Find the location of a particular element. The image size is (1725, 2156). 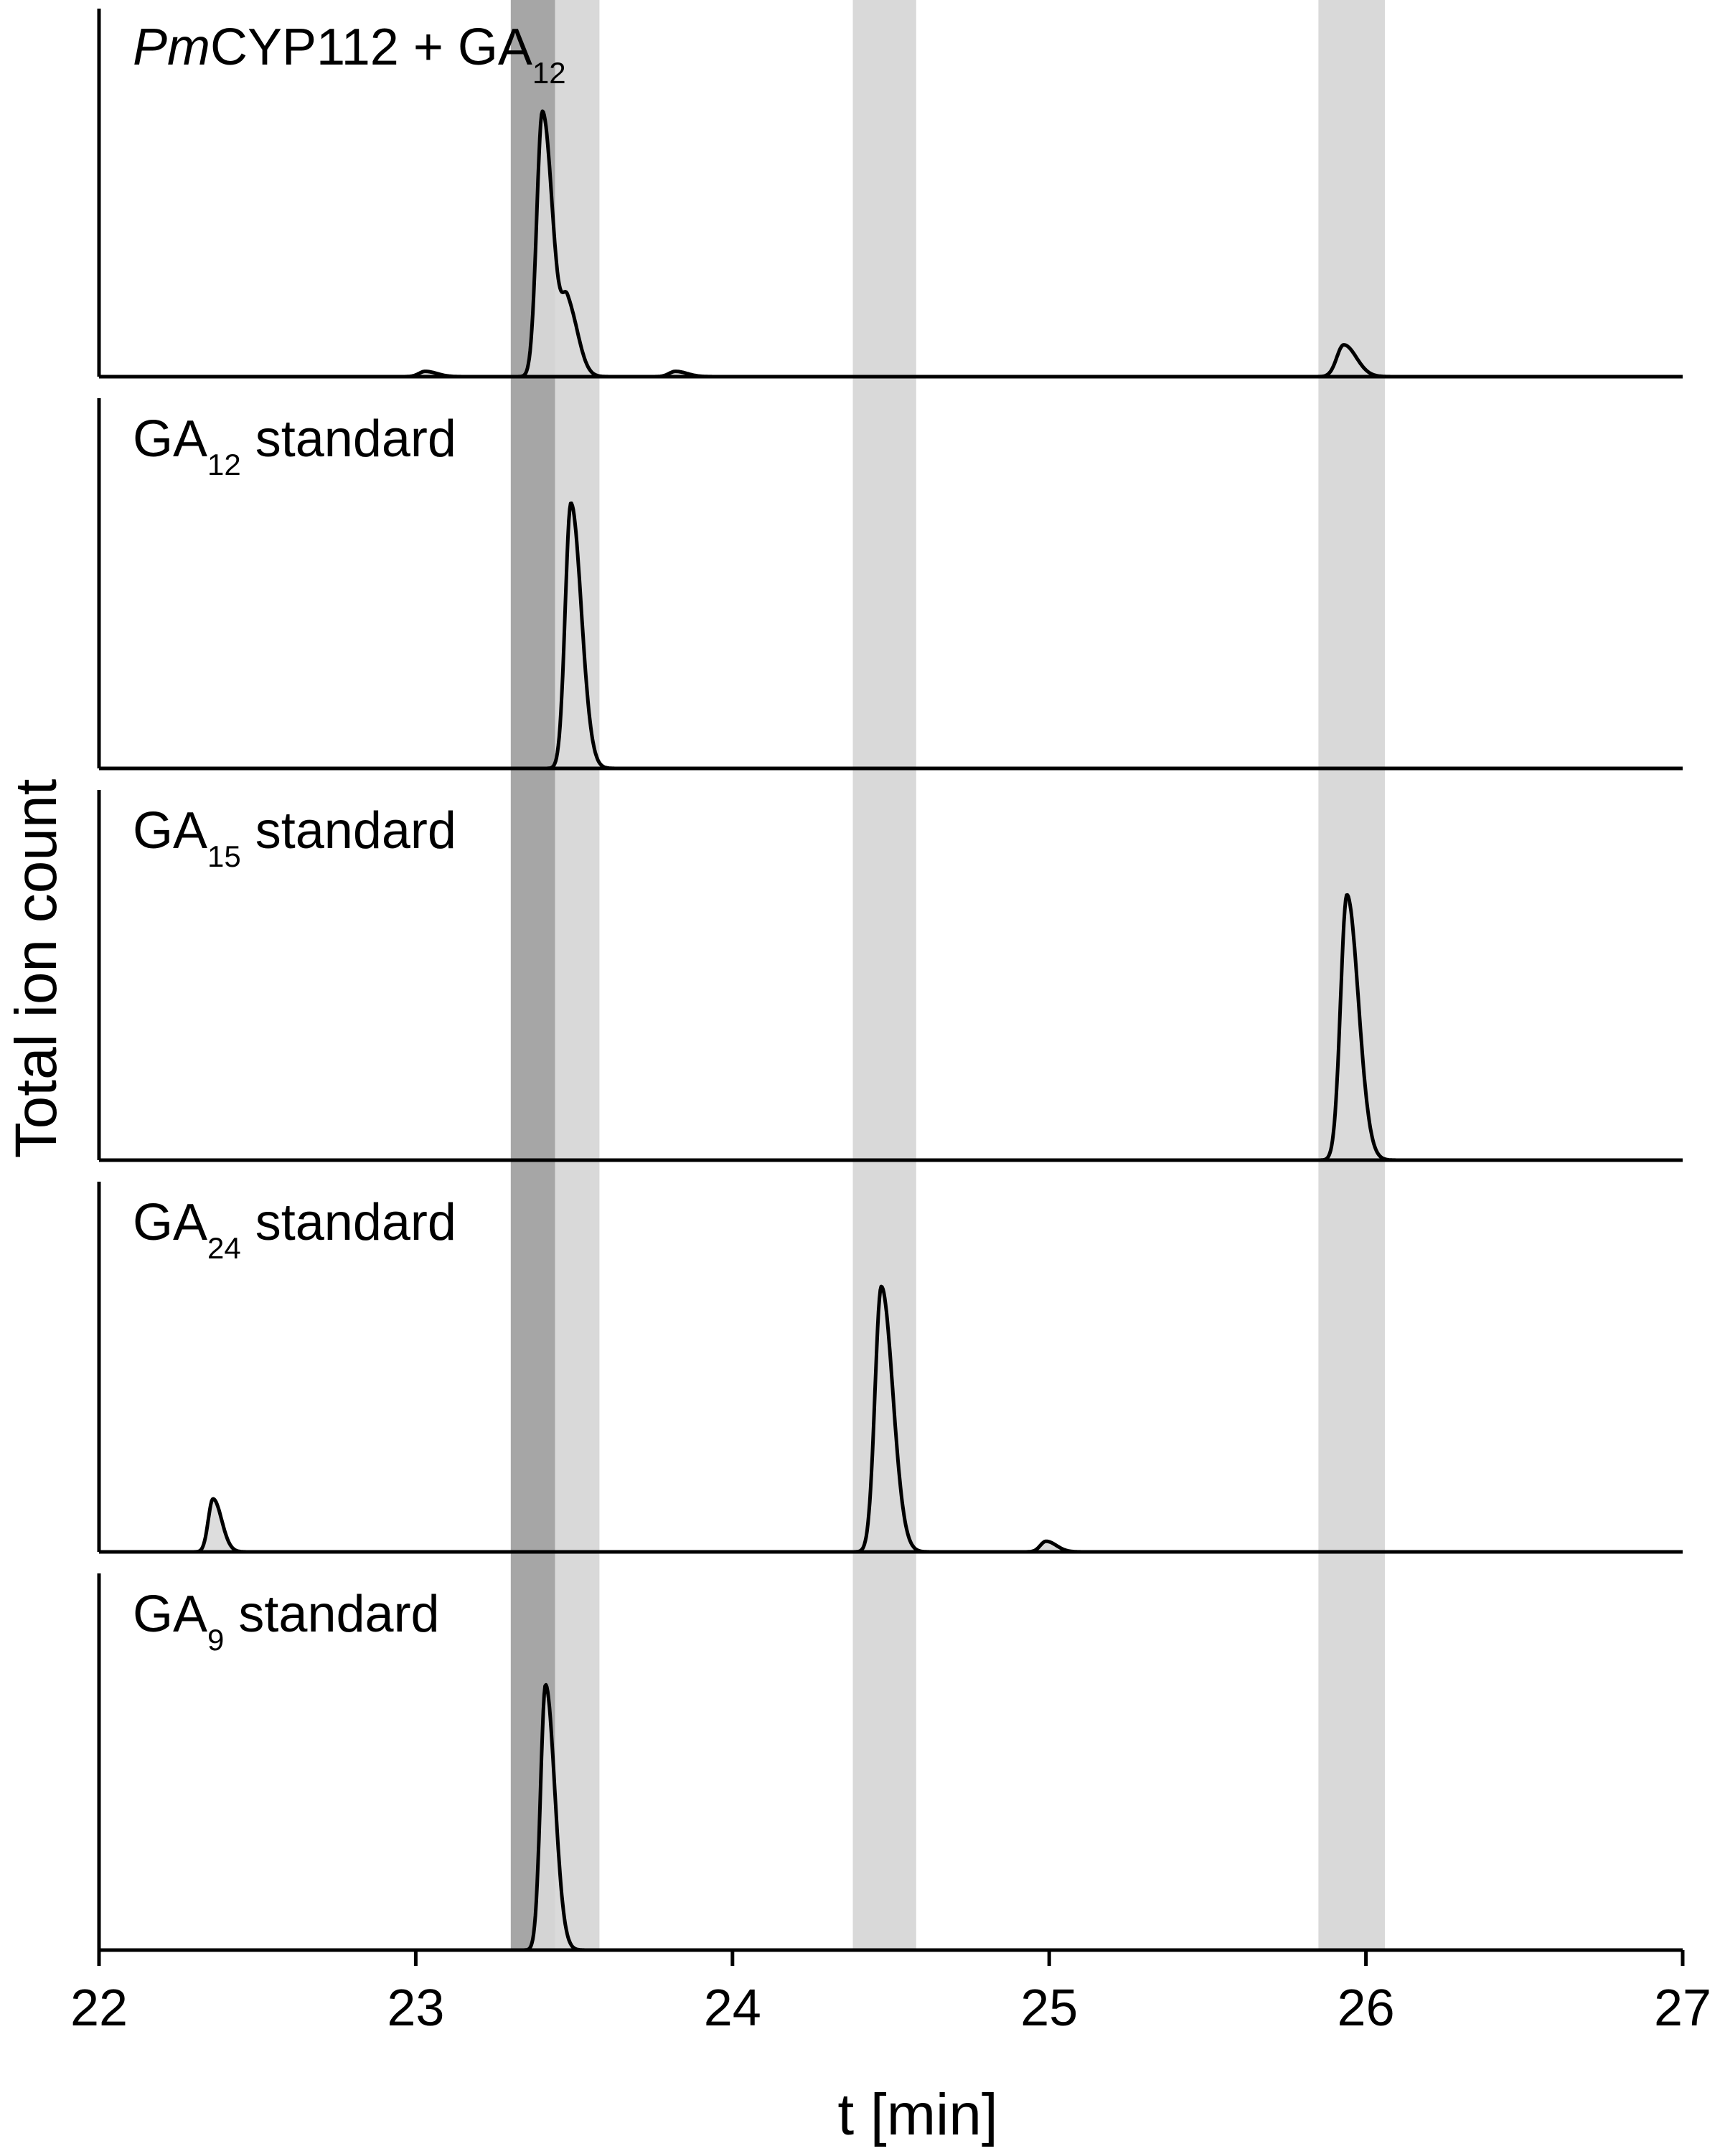

x-tick-label-26: 26 is located at coordinates (1366, 2009).